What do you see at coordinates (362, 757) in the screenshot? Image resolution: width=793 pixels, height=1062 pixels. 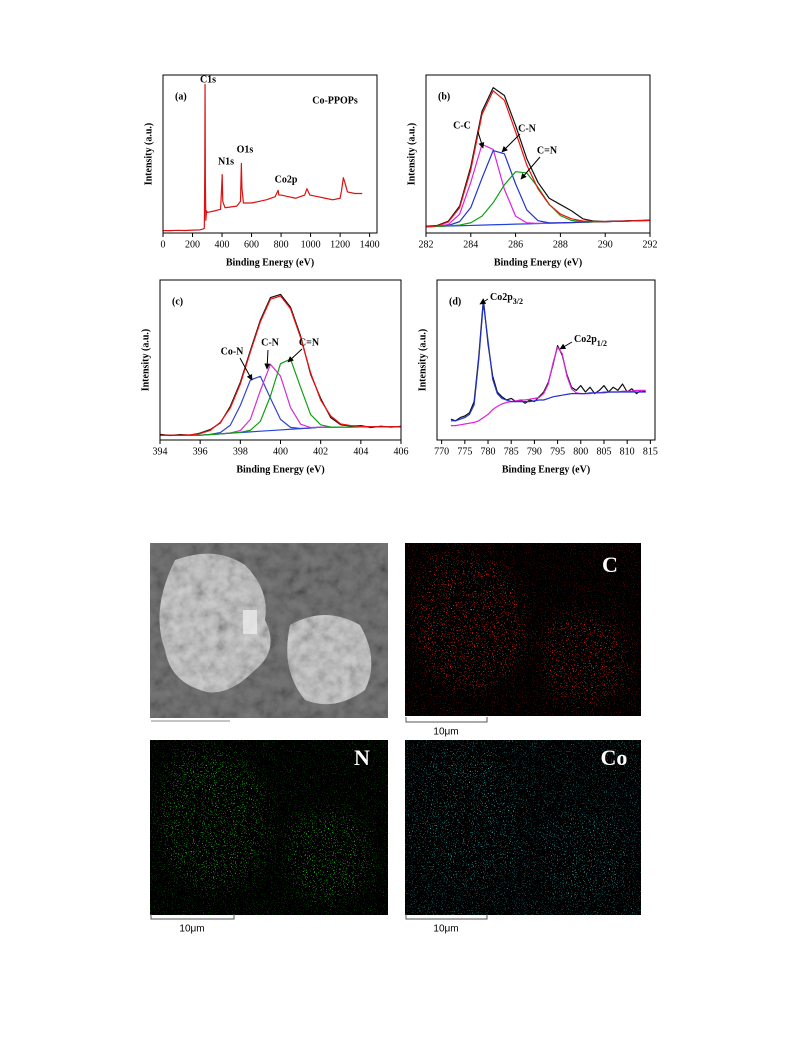 I see `map-label: N` at bounding box center [362, 757].